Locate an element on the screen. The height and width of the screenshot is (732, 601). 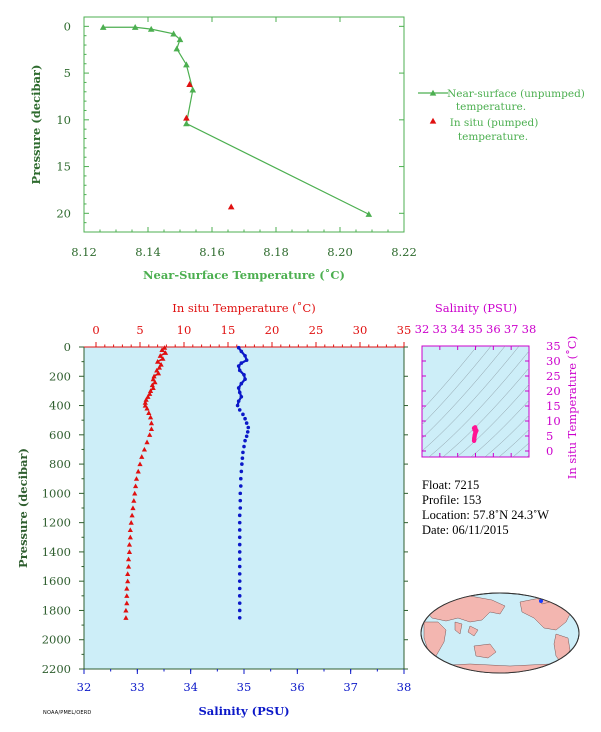
legend-triangle-green is located at coordinates (433, 92).